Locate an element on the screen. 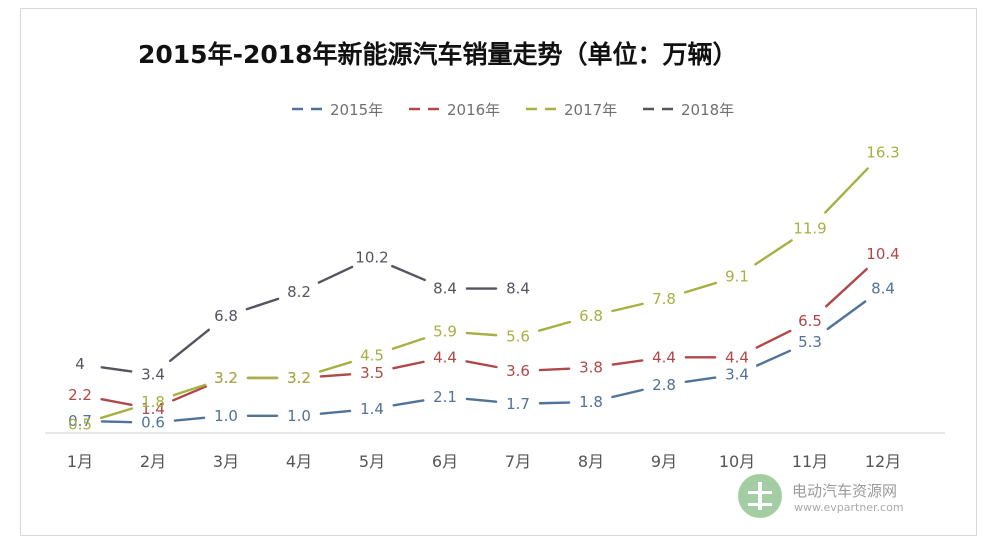 Image resolution: width=1000 pixels, height=558 pixels. data-label: 2.1 is located at coordinates (445, 397).